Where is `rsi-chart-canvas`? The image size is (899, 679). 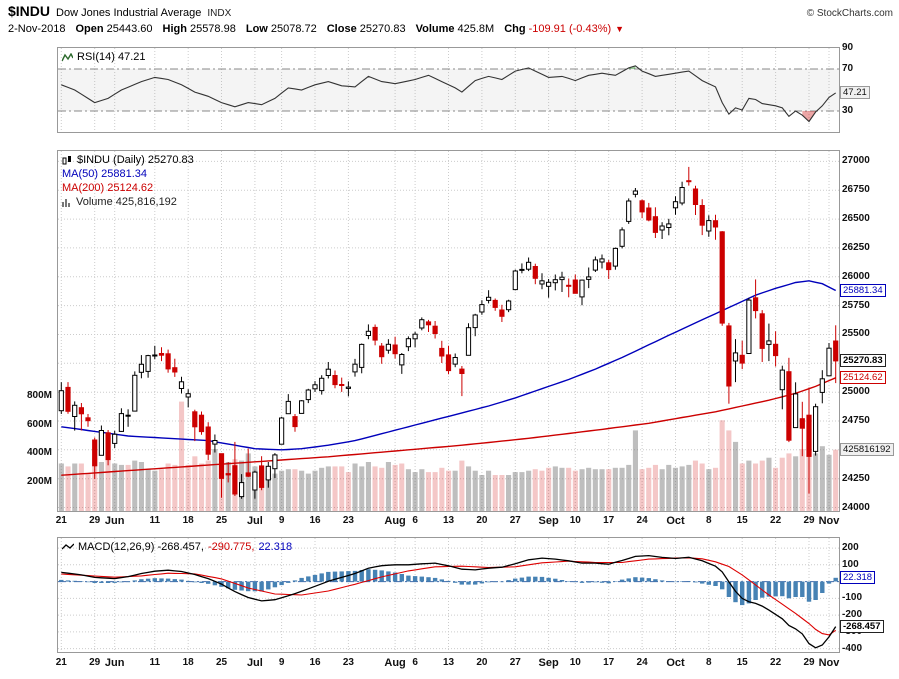
rsi-chart-canvas is located at coordinates (448, 90).